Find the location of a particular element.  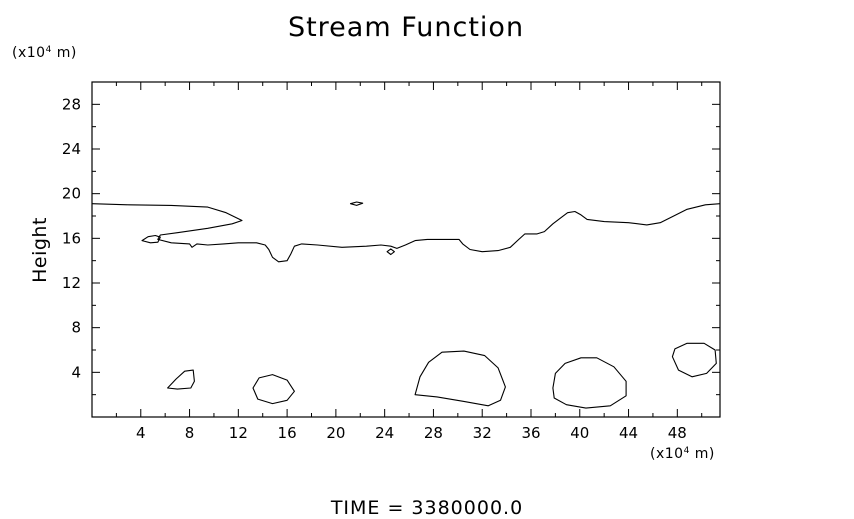

x-unit-exponent: 4 is located at coordinates (686, 451).